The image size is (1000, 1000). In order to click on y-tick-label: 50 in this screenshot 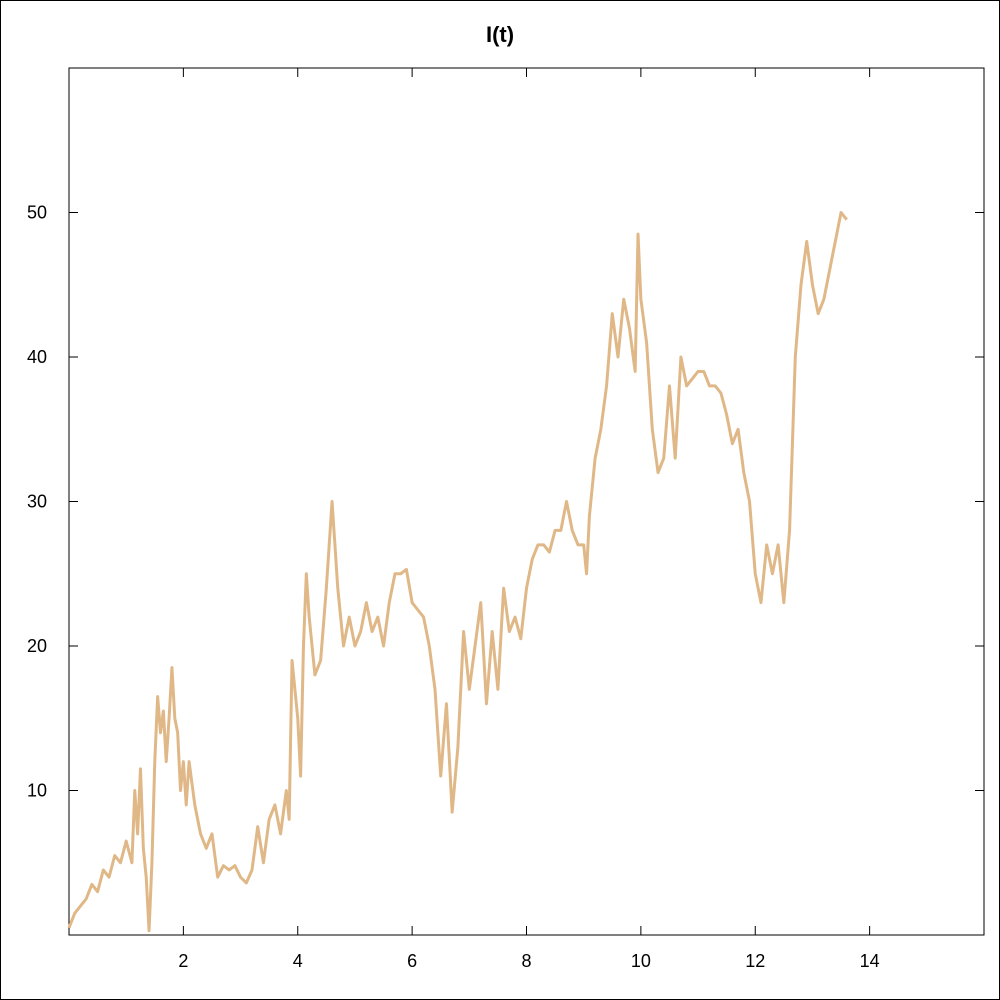, I will do `click(37, 213)`.